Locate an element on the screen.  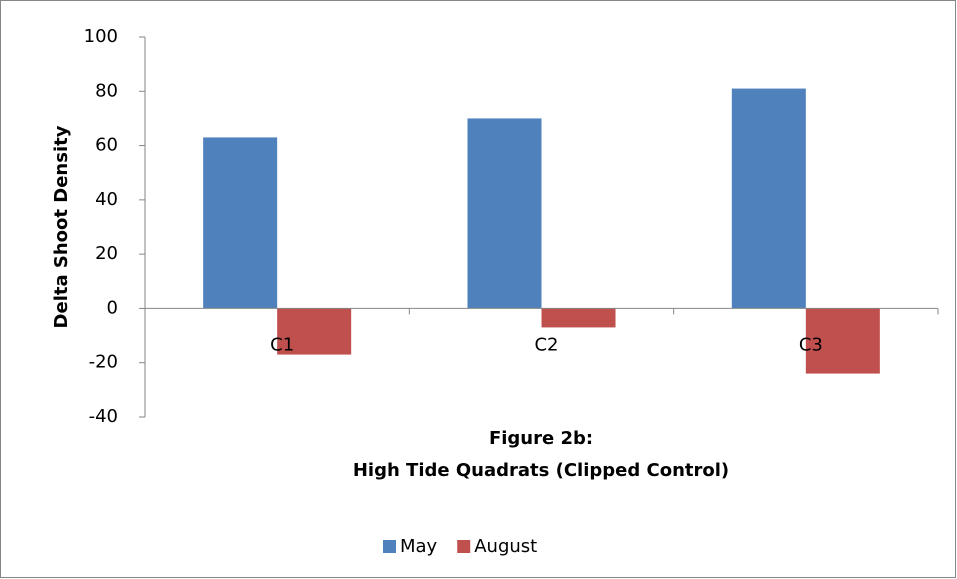
legend-label: August is located at coordinates (505, 546).